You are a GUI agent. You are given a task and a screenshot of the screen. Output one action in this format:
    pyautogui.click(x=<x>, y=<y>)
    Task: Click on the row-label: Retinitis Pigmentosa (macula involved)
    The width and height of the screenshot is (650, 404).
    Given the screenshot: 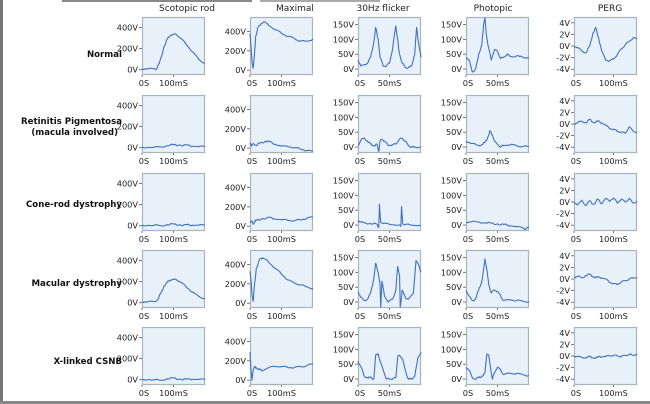 What is the action you would take?
    pyautogui.click(x=62, y=128)
    